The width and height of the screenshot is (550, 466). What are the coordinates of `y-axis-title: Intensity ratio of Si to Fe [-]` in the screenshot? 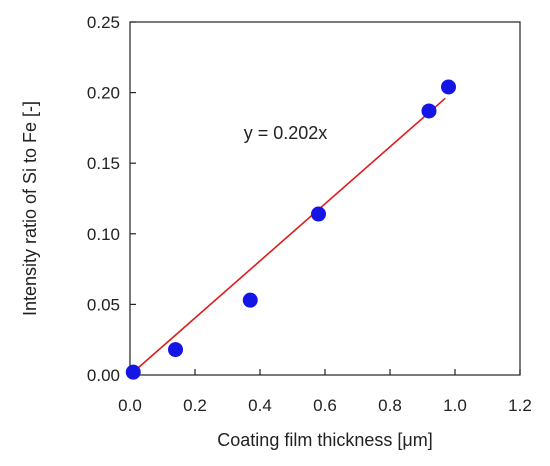 It's located at (30, 208).